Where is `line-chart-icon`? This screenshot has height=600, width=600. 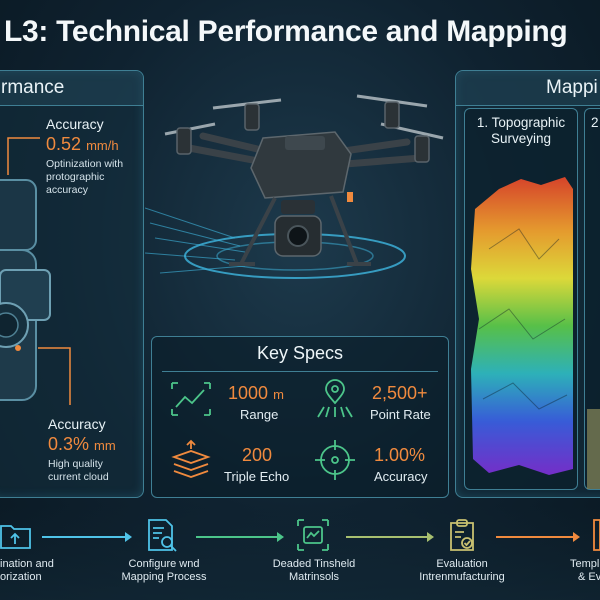
line-chart-icon is located at coordinates (191, 399).